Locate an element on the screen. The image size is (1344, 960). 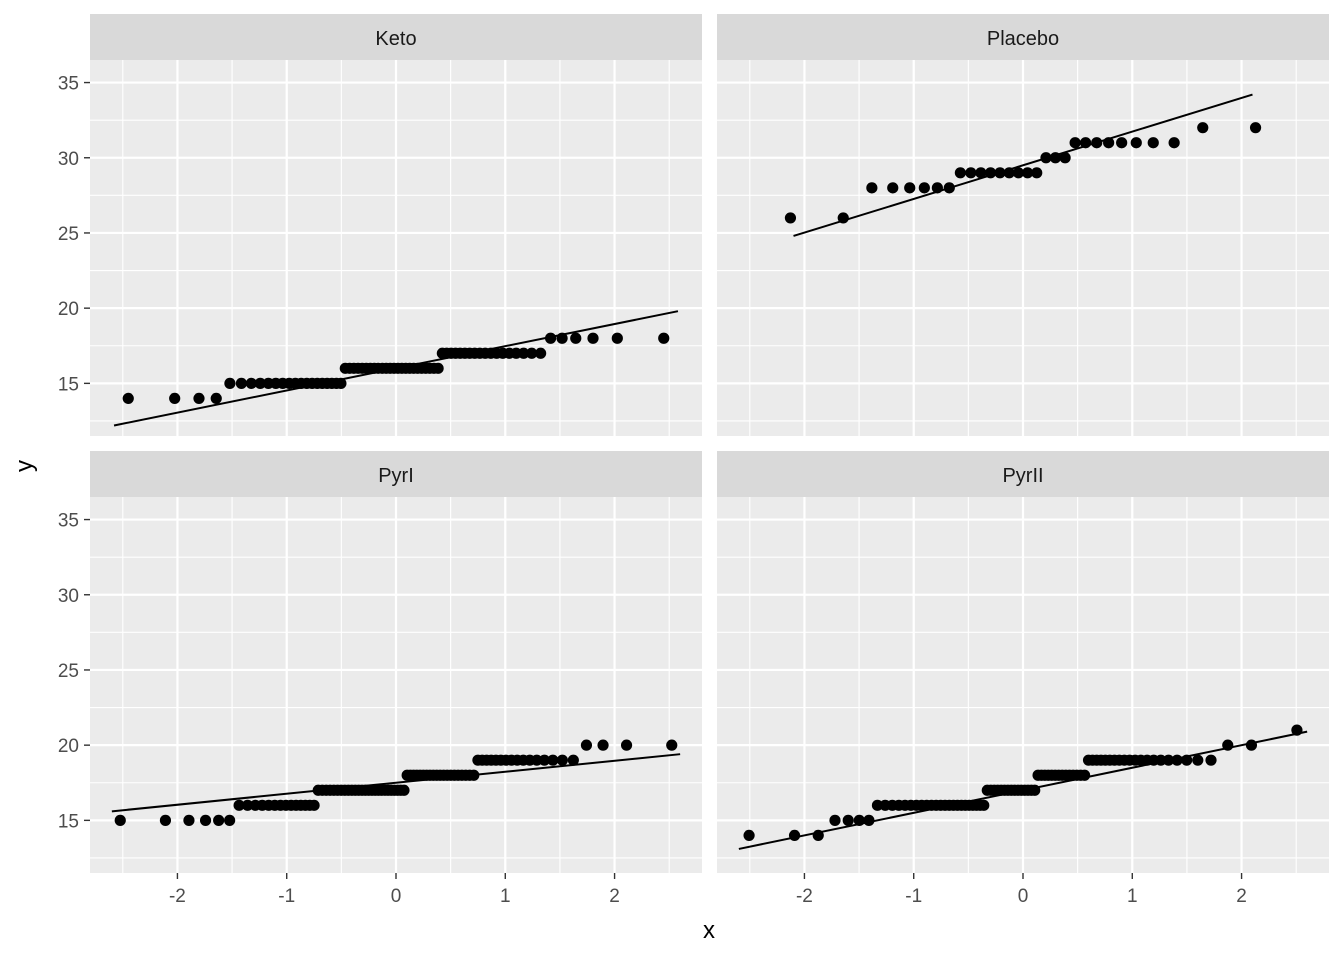
strip-label-keto: Keto is located at coordinates (395, 39).